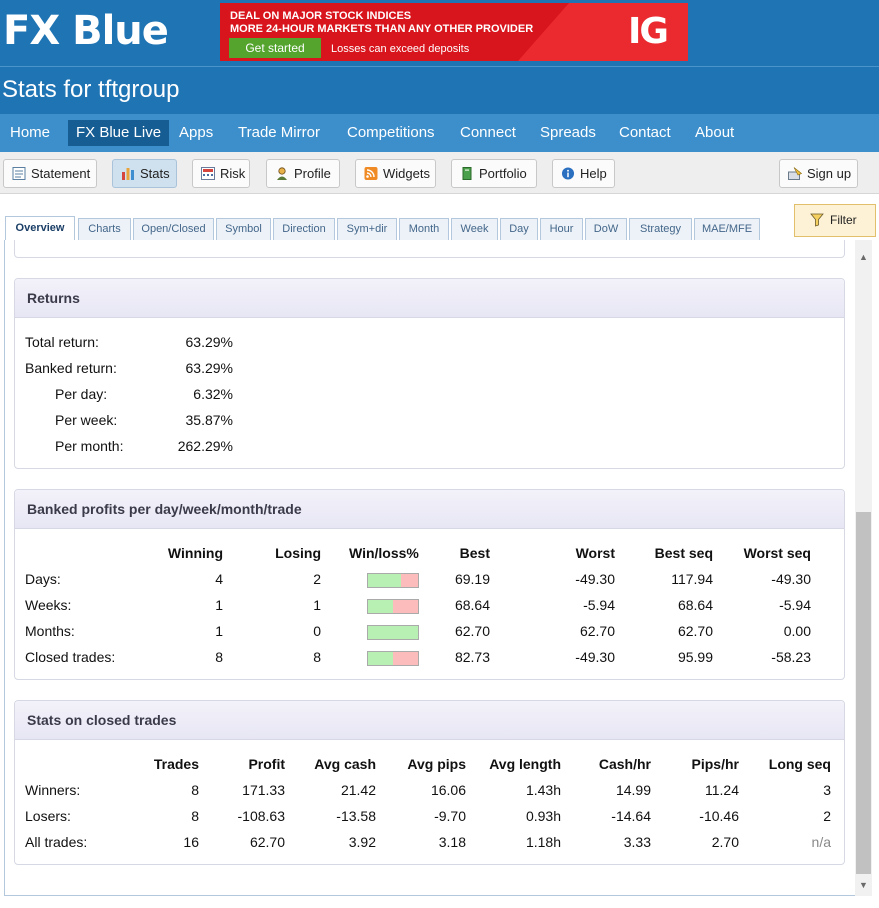 The height and width of the screenshot is (908, 879). What do you see at coordinates (472, 631) in the screenshot?
I see `cell-months-best: 62.70` at bounding box center [472, 631].